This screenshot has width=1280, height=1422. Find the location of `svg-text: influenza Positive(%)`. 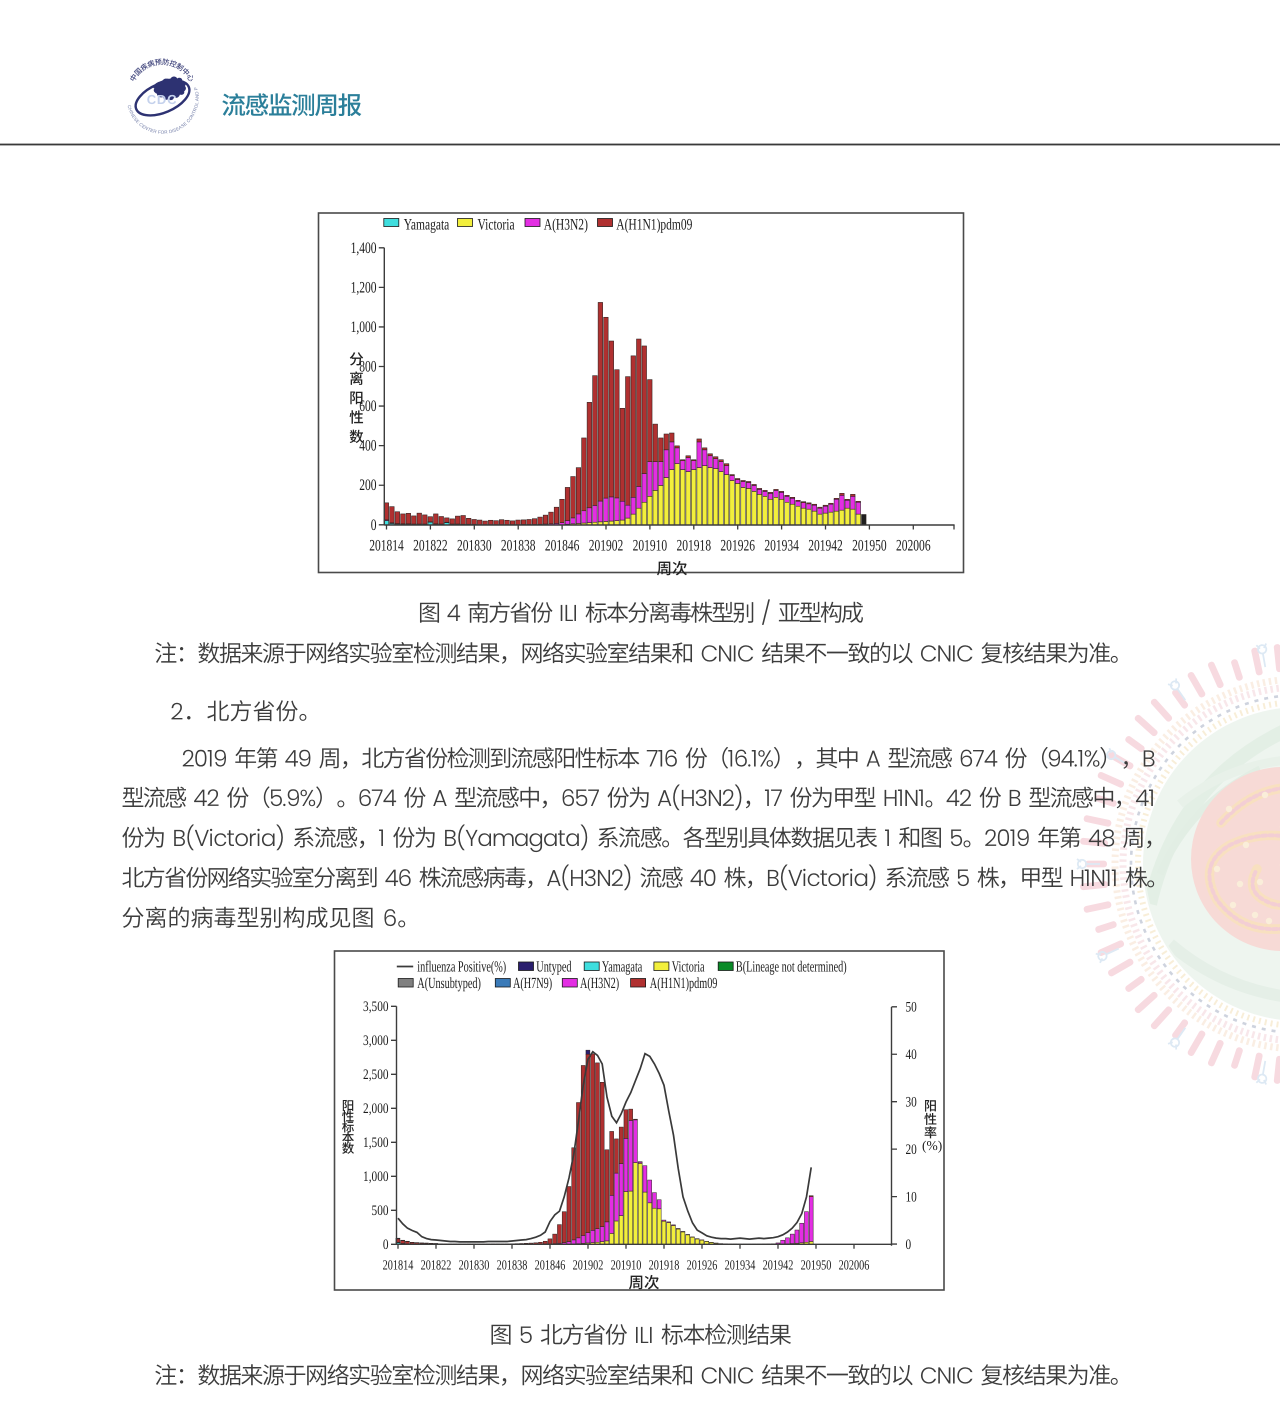

svg-text: influenza Positive(%) is located at coordinates (461, 967).